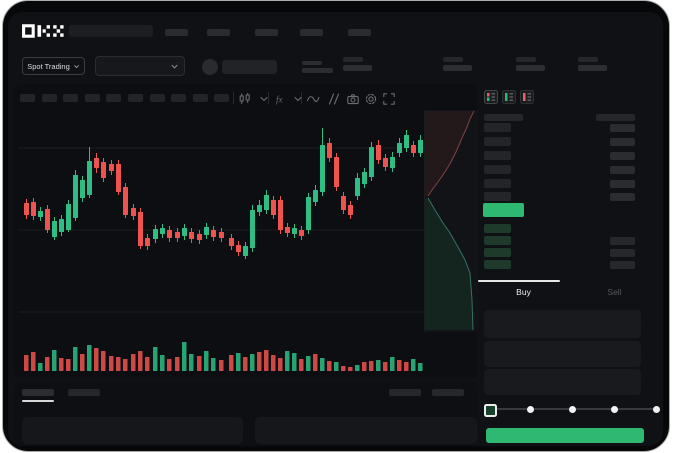 This screenshot has width=673, height=453. I want to click on market-type-label: Spot Trading, so click(48, 66).